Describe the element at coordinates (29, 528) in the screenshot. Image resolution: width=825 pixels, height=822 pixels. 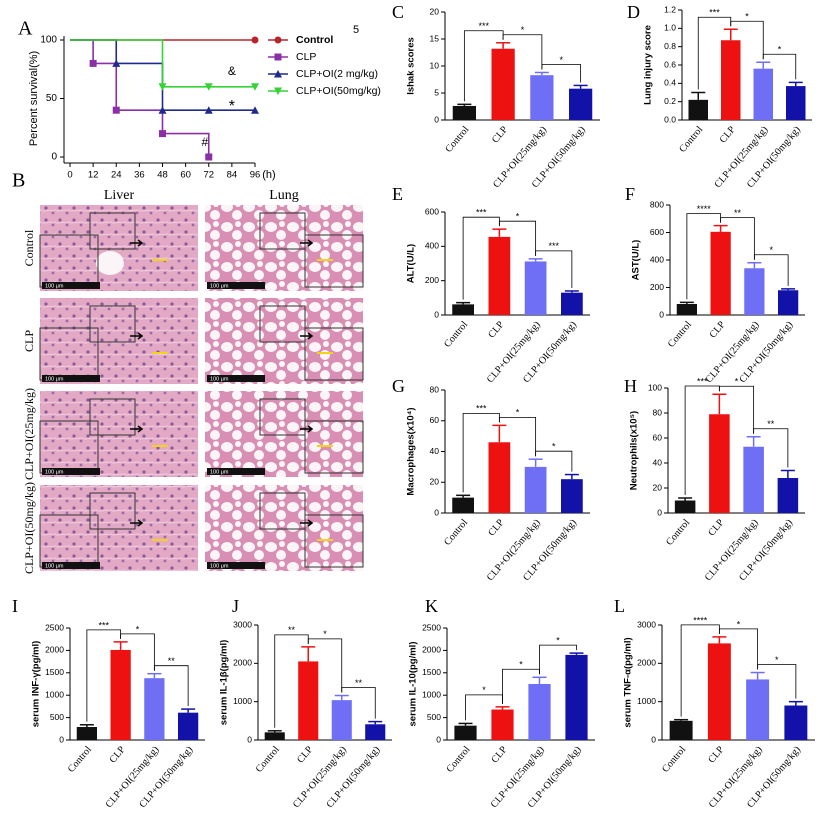
I see `row-label: CLP+OI(50mg/kg)` at that location.